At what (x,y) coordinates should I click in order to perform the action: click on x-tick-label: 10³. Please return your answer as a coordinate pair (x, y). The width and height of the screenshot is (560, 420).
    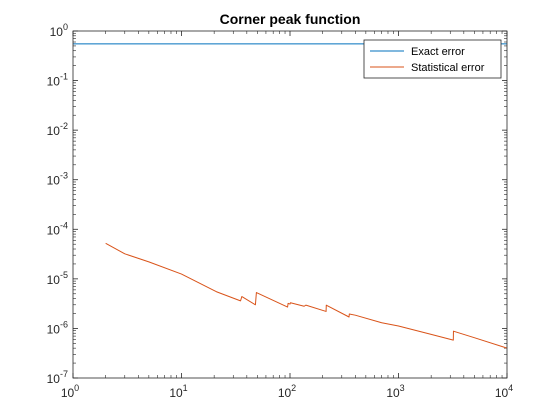
    Looking at the image, I should click on (395, 391).